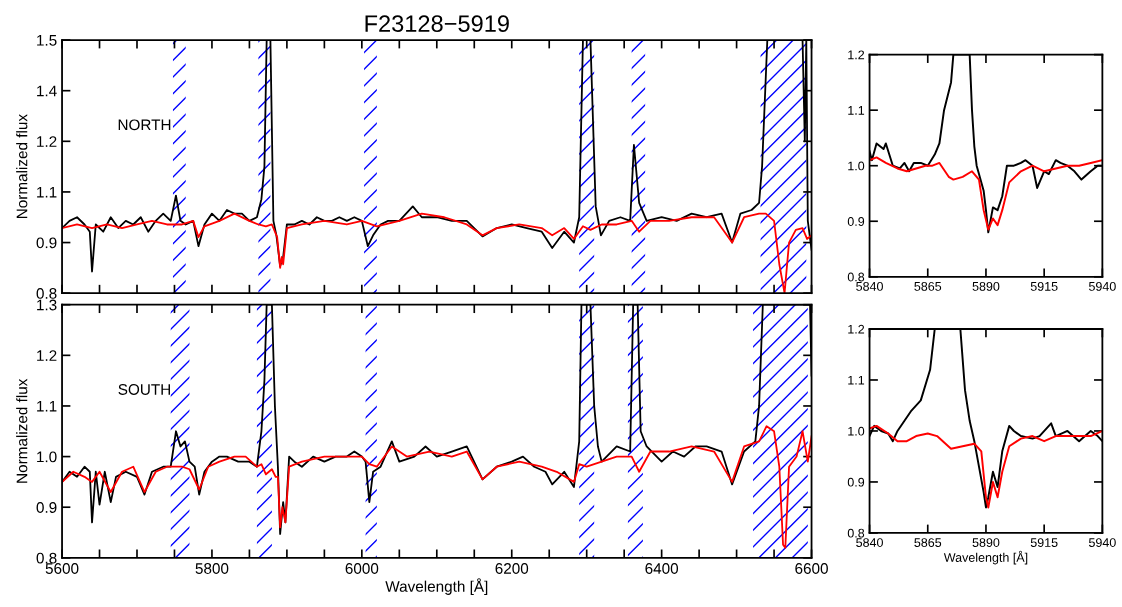  Describe the element at coordinates (362, 568) in the screenshot. I see `x-tick-label: 6000` at that location.